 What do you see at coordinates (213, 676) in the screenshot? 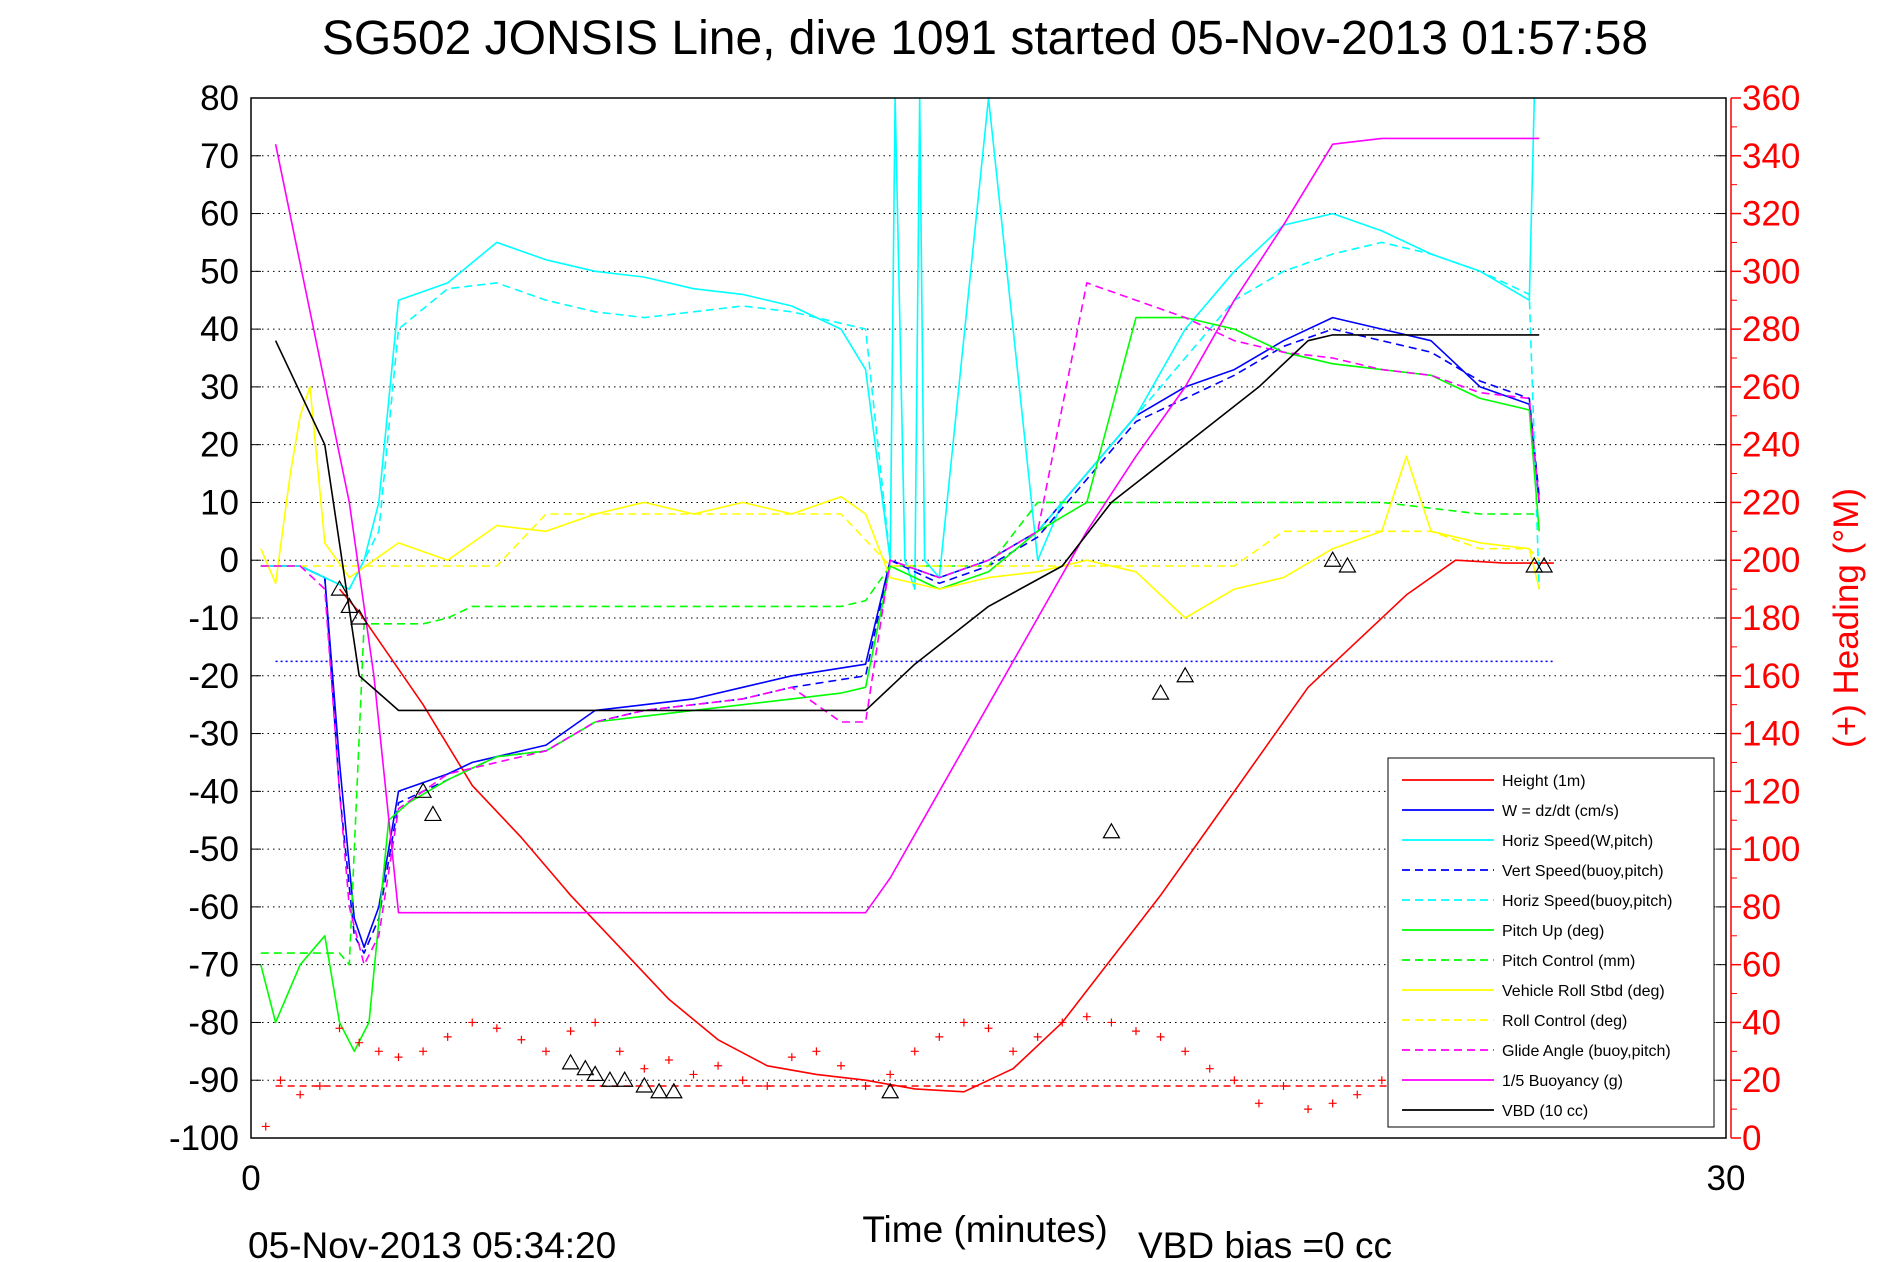
I see `y-tick-label: -20` at bounding box center [213, 676].